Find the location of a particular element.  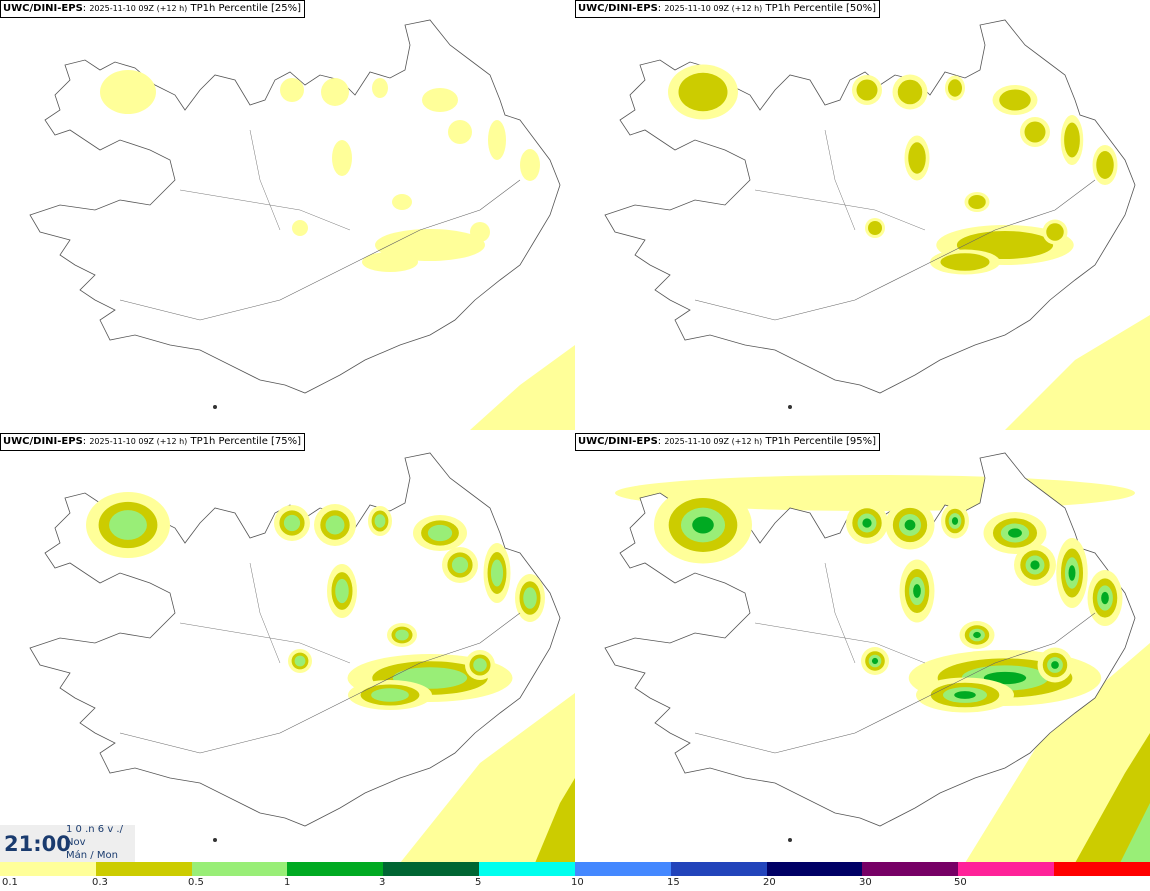

legend-tick-label: 15 is located at coordinates (673, 882).